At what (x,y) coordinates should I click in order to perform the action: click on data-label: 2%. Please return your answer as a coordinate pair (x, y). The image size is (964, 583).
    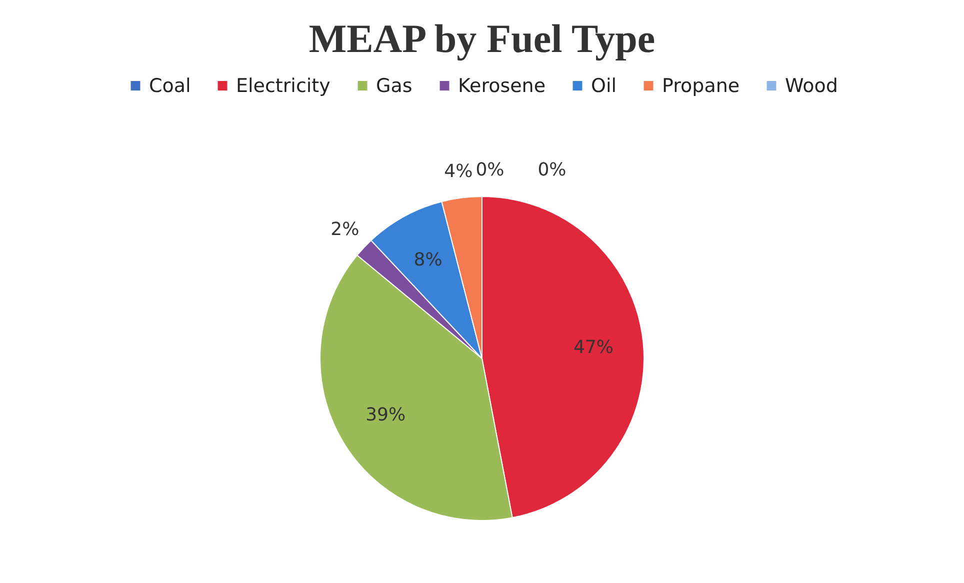
    Looking at the image, I should click on (345, 229).